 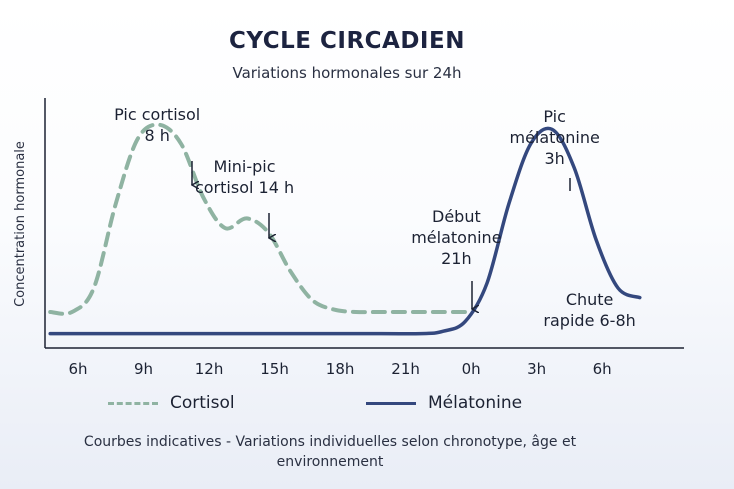 What do you see at coordinates (456, 216) in the screenshot?
I see `annotation-text: Début` at bounding box center [456, 216].